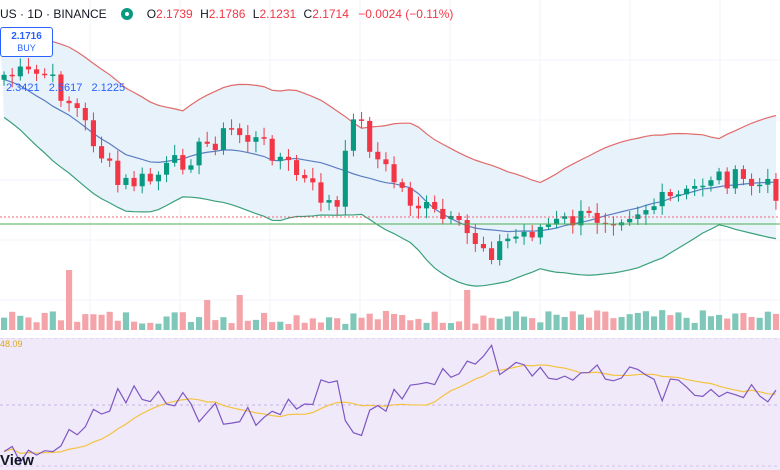  I want to click on tradingview-logo: View, so click(17, 460).